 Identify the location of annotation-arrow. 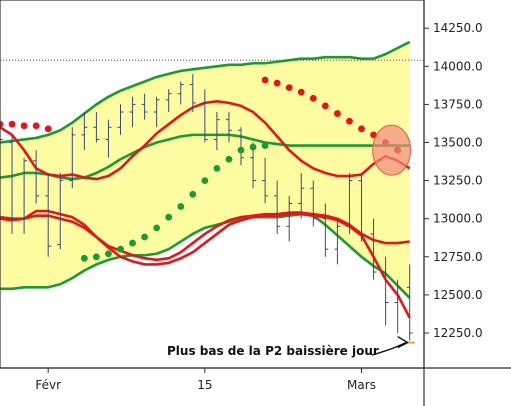
(393, 345).